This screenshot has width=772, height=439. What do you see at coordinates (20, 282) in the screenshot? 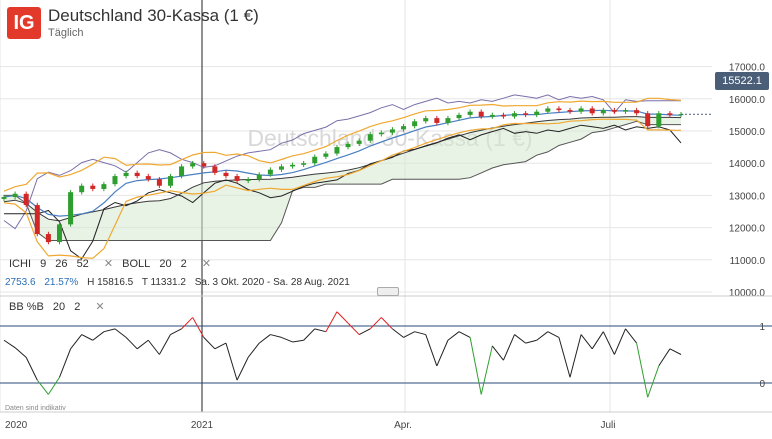
I see `change-value: 2753.6` at bounding box center [20, 282].